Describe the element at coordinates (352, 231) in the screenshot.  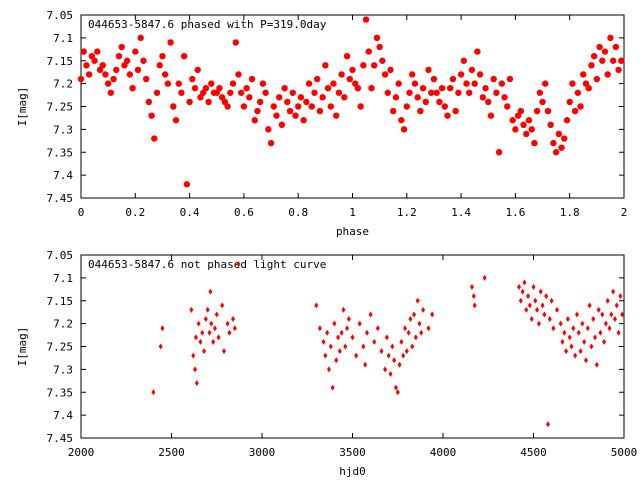
I see `x-axis-label: phase` at that location.